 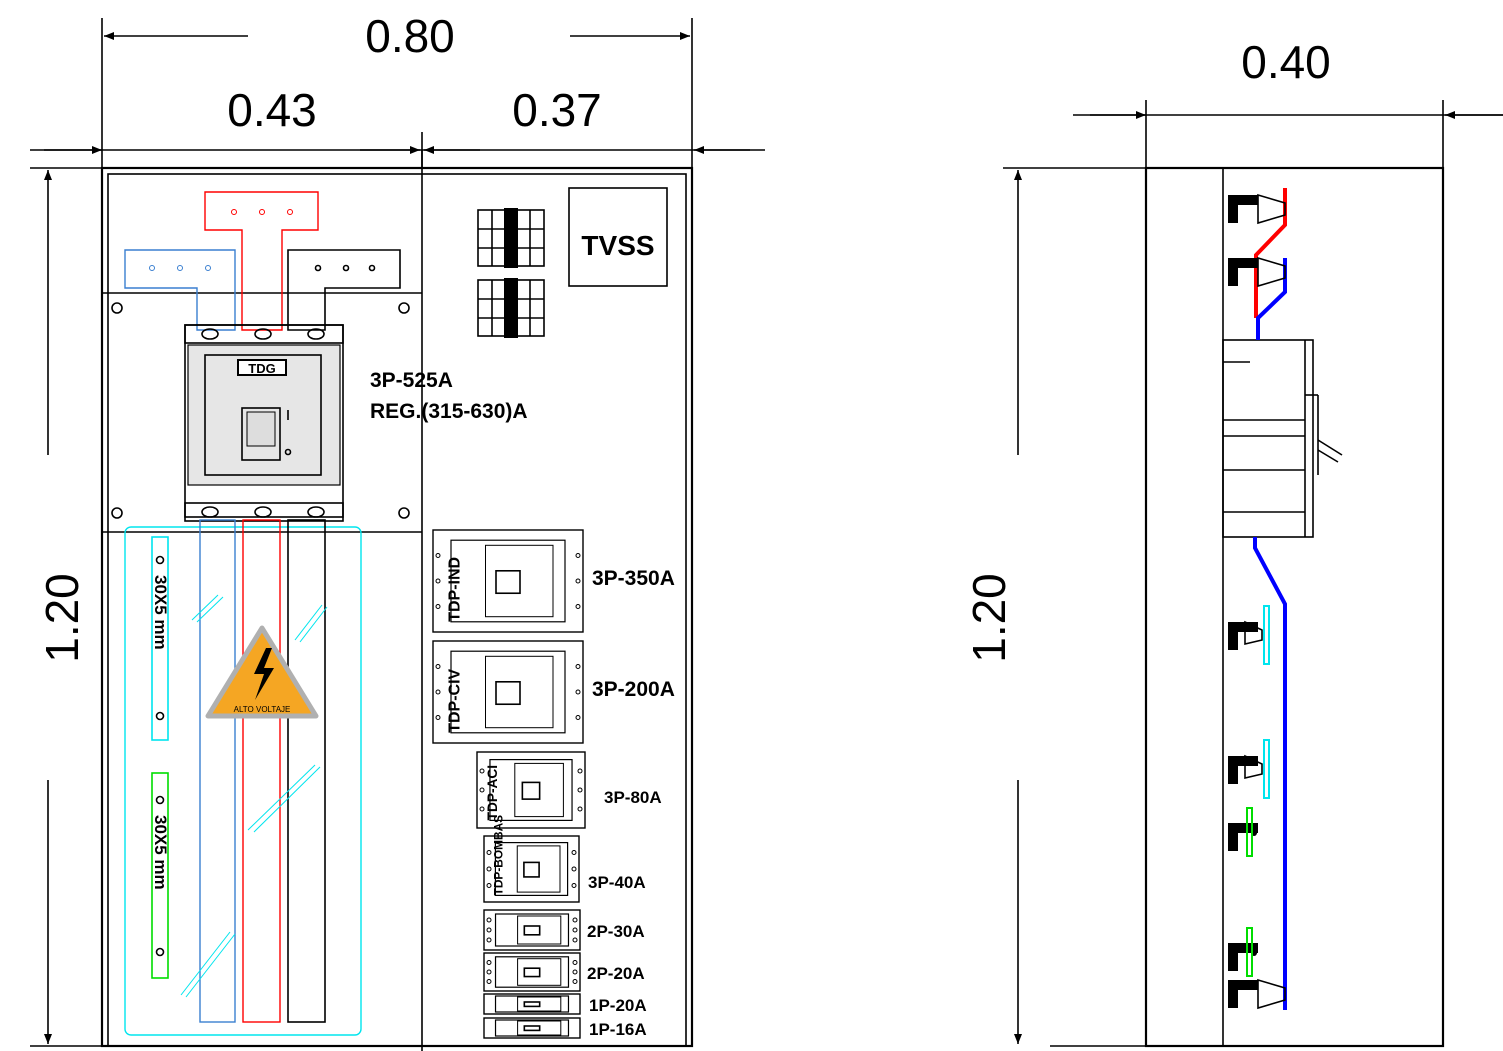 I want to click on branch-breaker-tag: TDP-IND, so click(x=455, y=589).